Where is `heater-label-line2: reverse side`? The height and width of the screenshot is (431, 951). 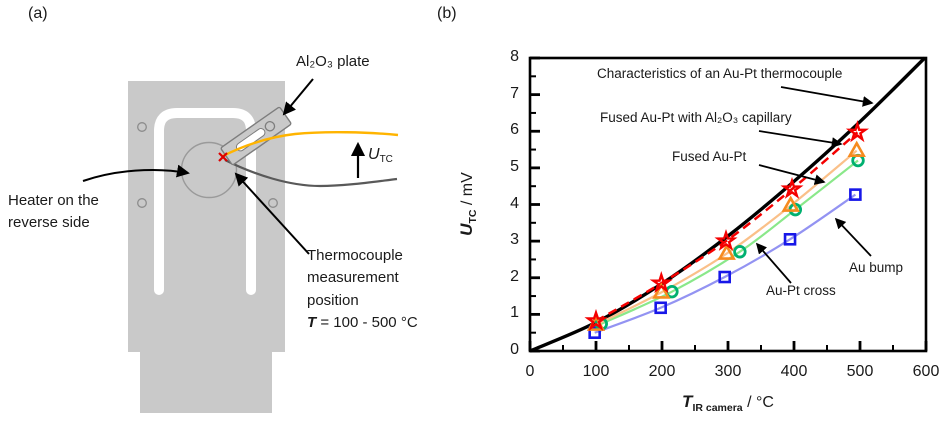 heater-label-line2: reverse side is located at coordinates (49, 223).